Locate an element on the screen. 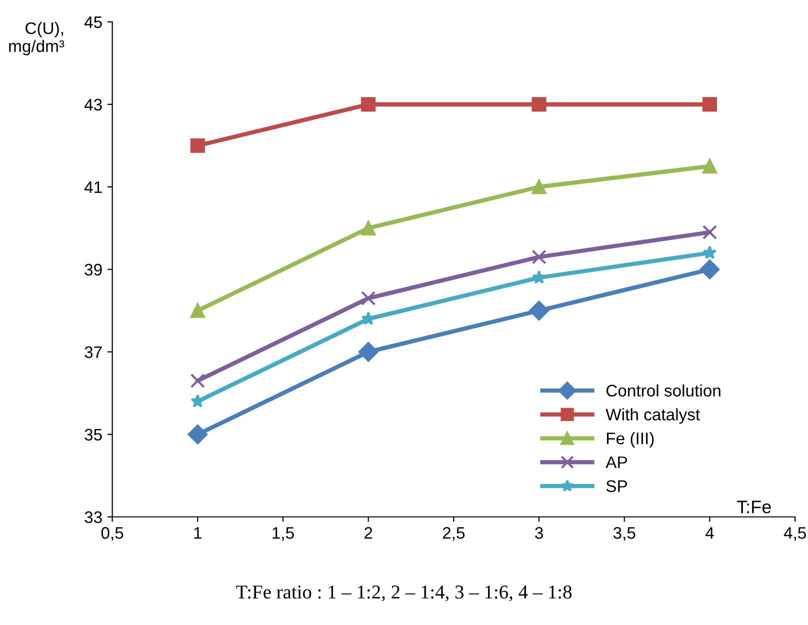  x-tick-label: 2 is located at coordinates (368, 533).